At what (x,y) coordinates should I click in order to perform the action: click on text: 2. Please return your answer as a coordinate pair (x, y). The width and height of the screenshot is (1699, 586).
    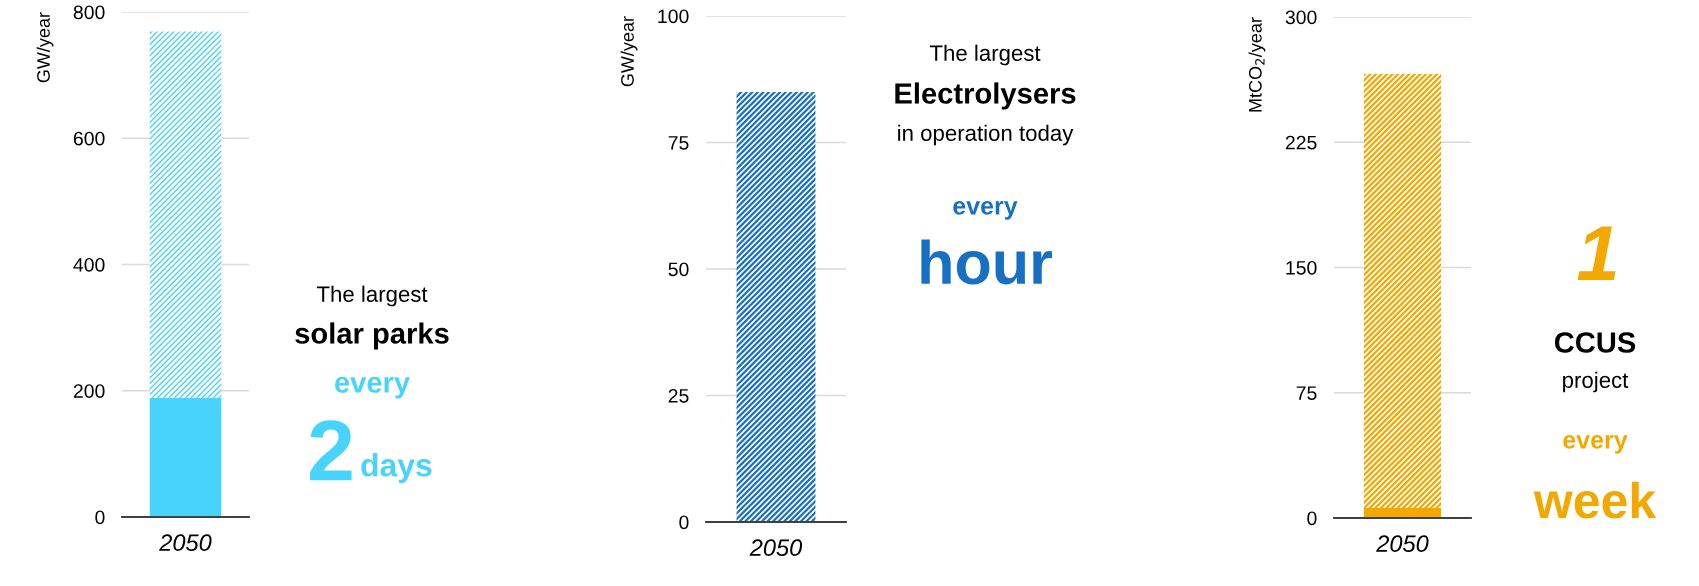
    Looking at the image, I should click on (331, 450).